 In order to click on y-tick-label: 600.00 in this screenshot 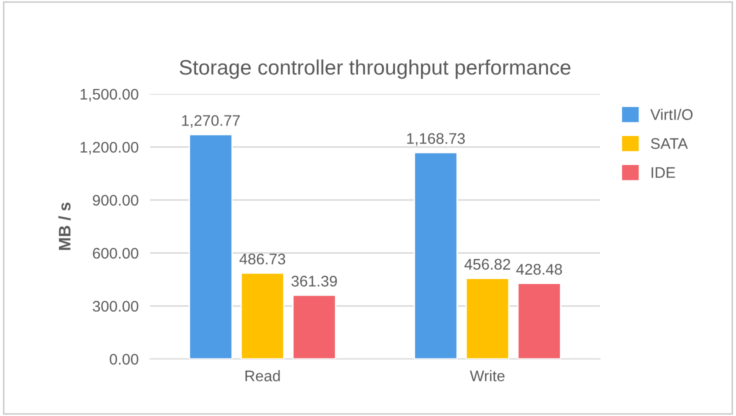, I will do `click(115, 253)`.